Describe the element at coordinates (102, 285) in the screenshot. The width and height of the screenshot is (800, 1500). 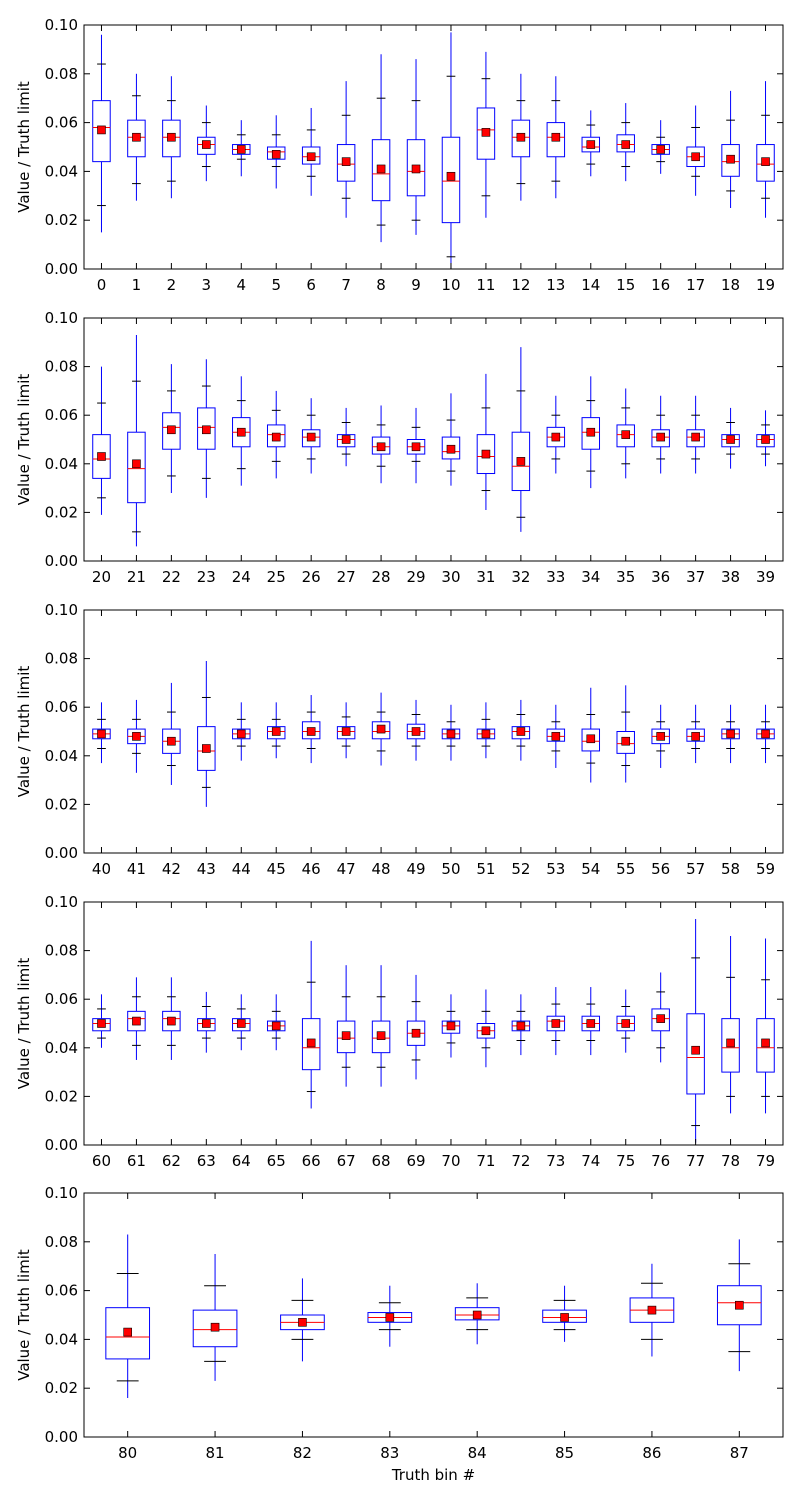
I see `x-tick-label: 0` at that location.